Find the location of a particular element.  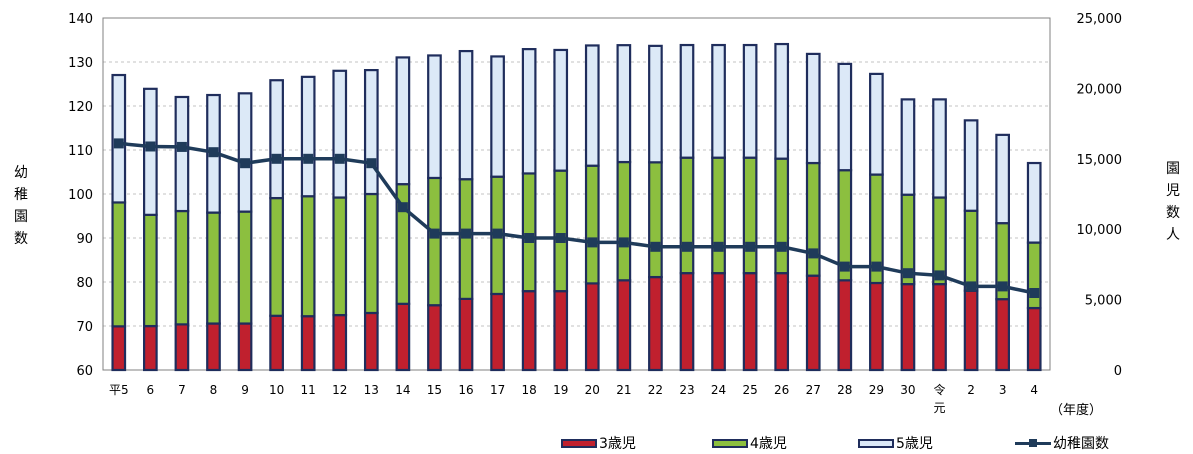

legend-item-kindergartens: 幼稚園数 is located at coordinates (1062, 443).